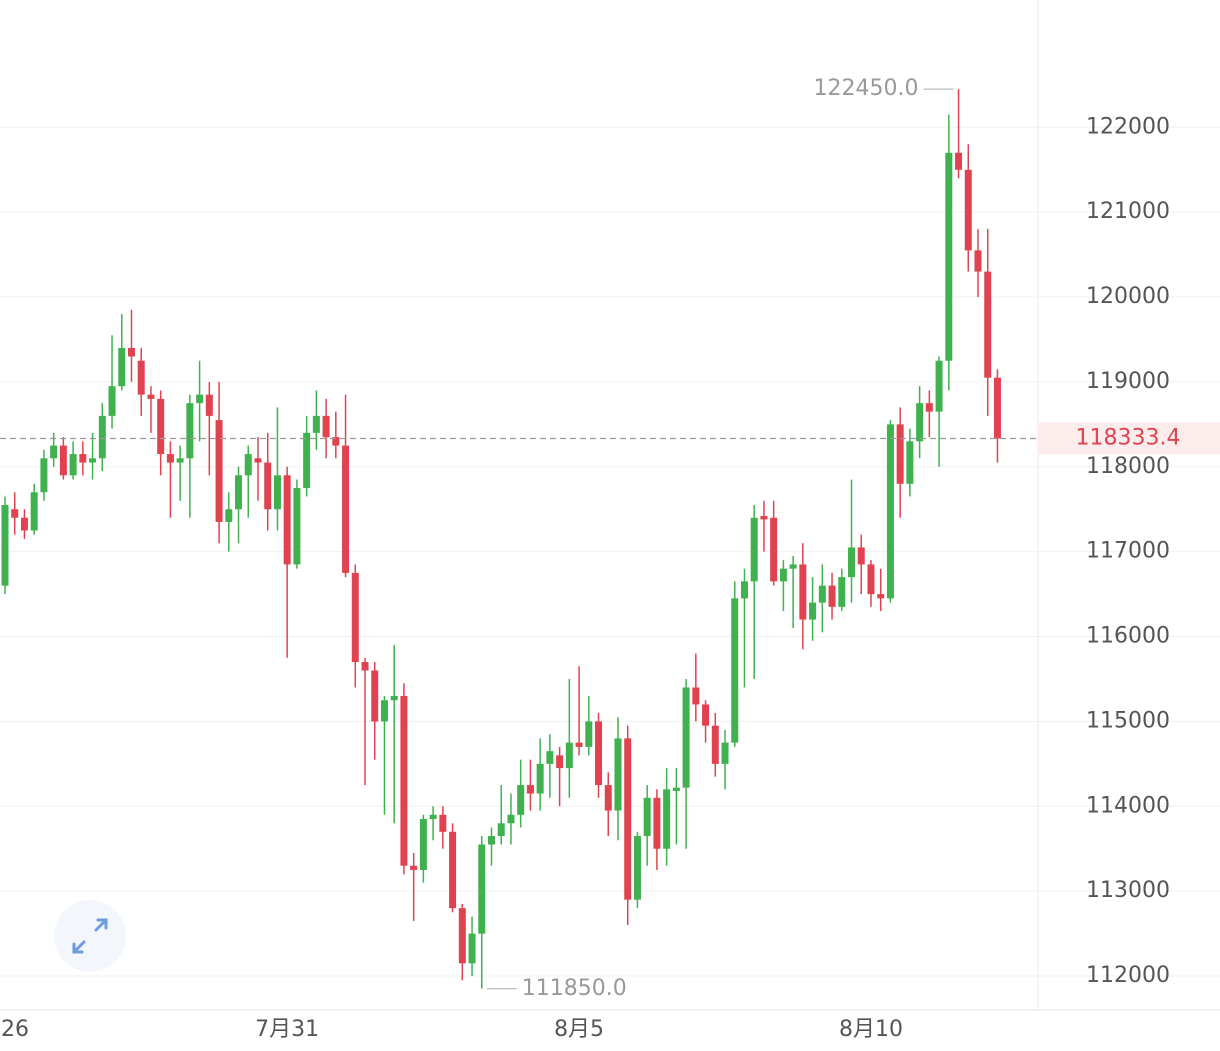  What do you see at coordinates (1128, 636) in the screenshot?
I see `y-tick-label: 116000` at bounding box center [1128, 636].